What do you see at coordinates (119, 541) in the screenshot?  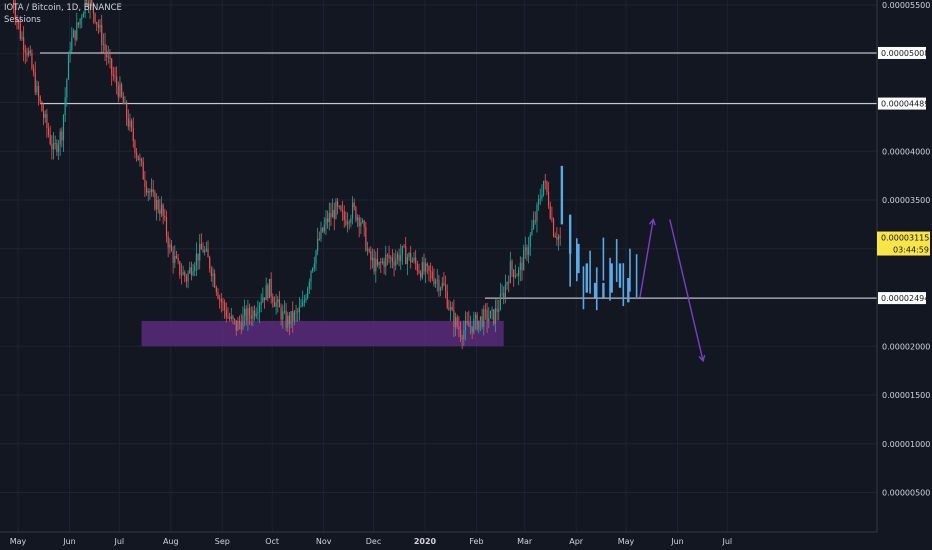 I see `time-axis-label: Jul` at bounding box center [119, 541].